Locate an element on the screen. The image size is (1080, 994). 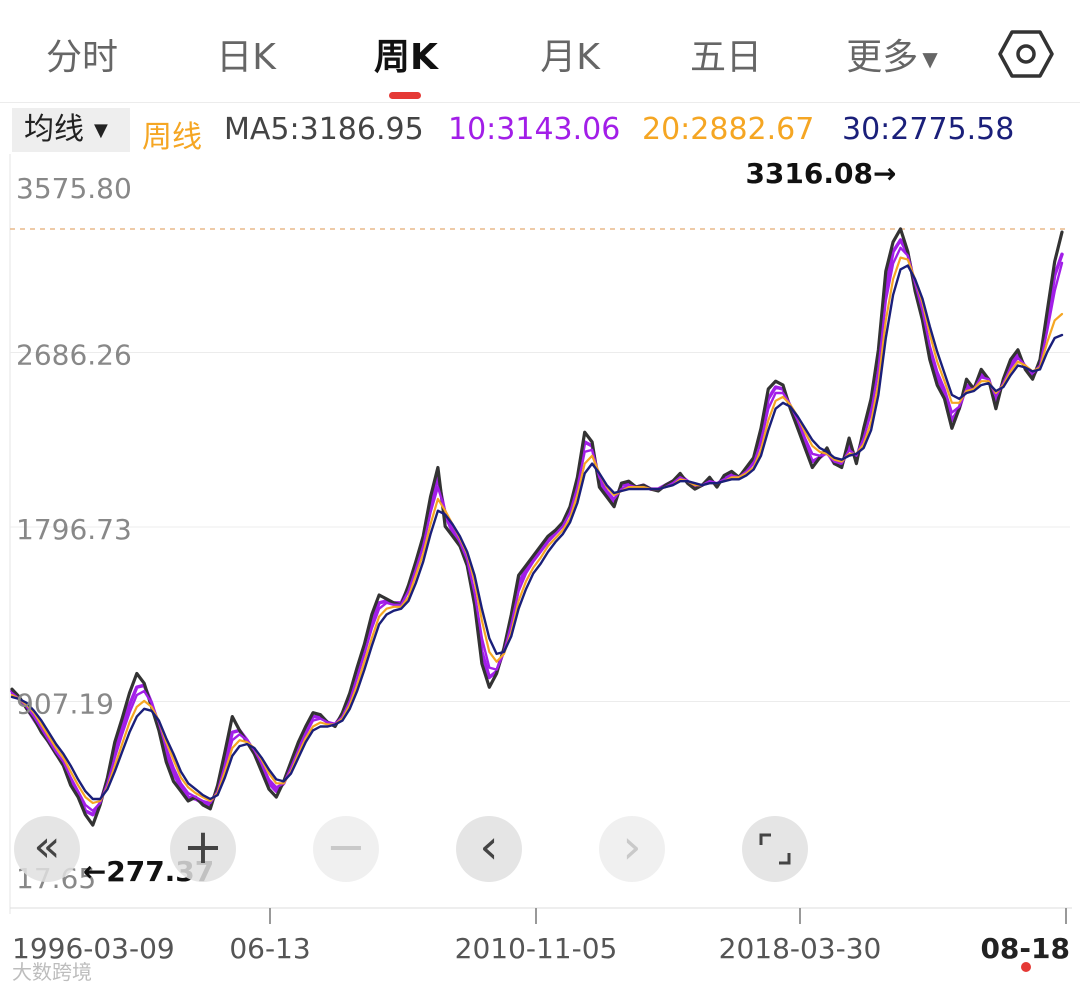
zoom-out-button: − is located at coordinates (346, 849).